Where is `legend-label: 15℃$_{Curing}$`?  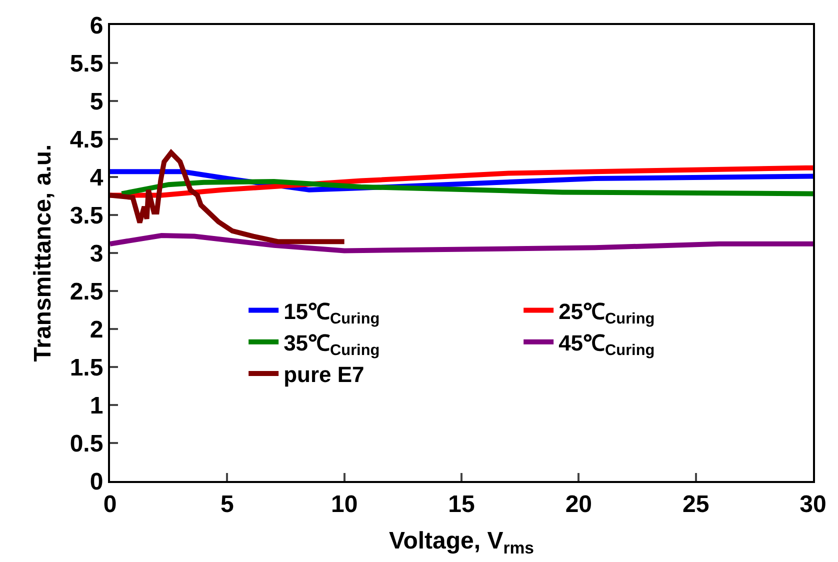 legend-label: 15℃$_{Curing}$ is located at coordinates (332, 313).